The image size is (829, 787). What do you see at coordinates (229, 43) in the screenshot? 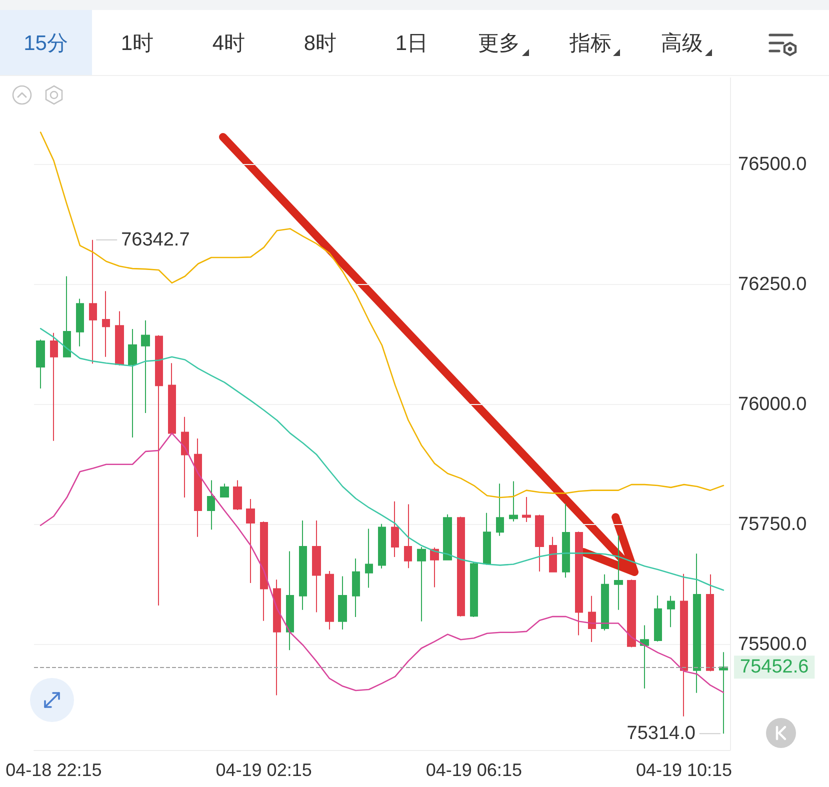
I see `text: 4时` at bounding box center [229, 43].